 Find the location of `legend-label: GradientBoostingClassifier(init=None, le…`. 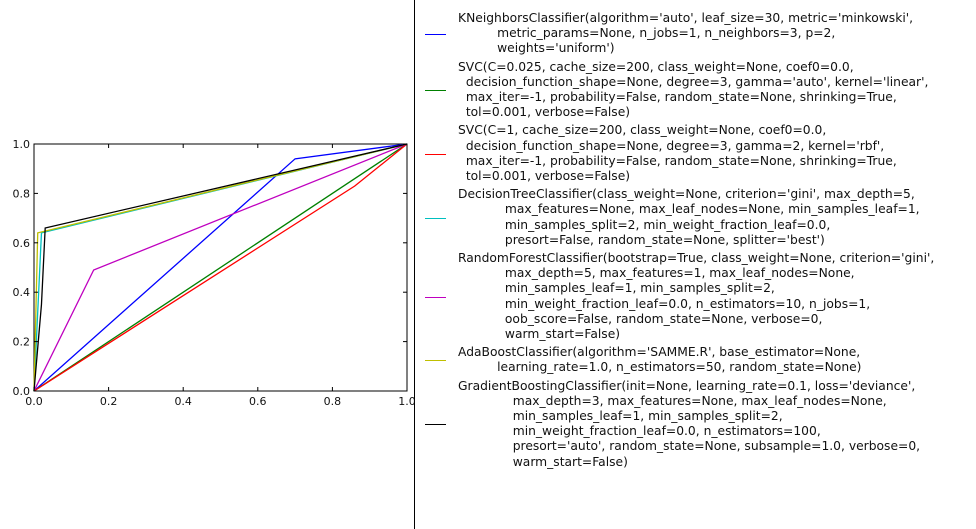

legend-label: GradientBoostingClassifier(init=None, le… is located at coordinates (689, 423).